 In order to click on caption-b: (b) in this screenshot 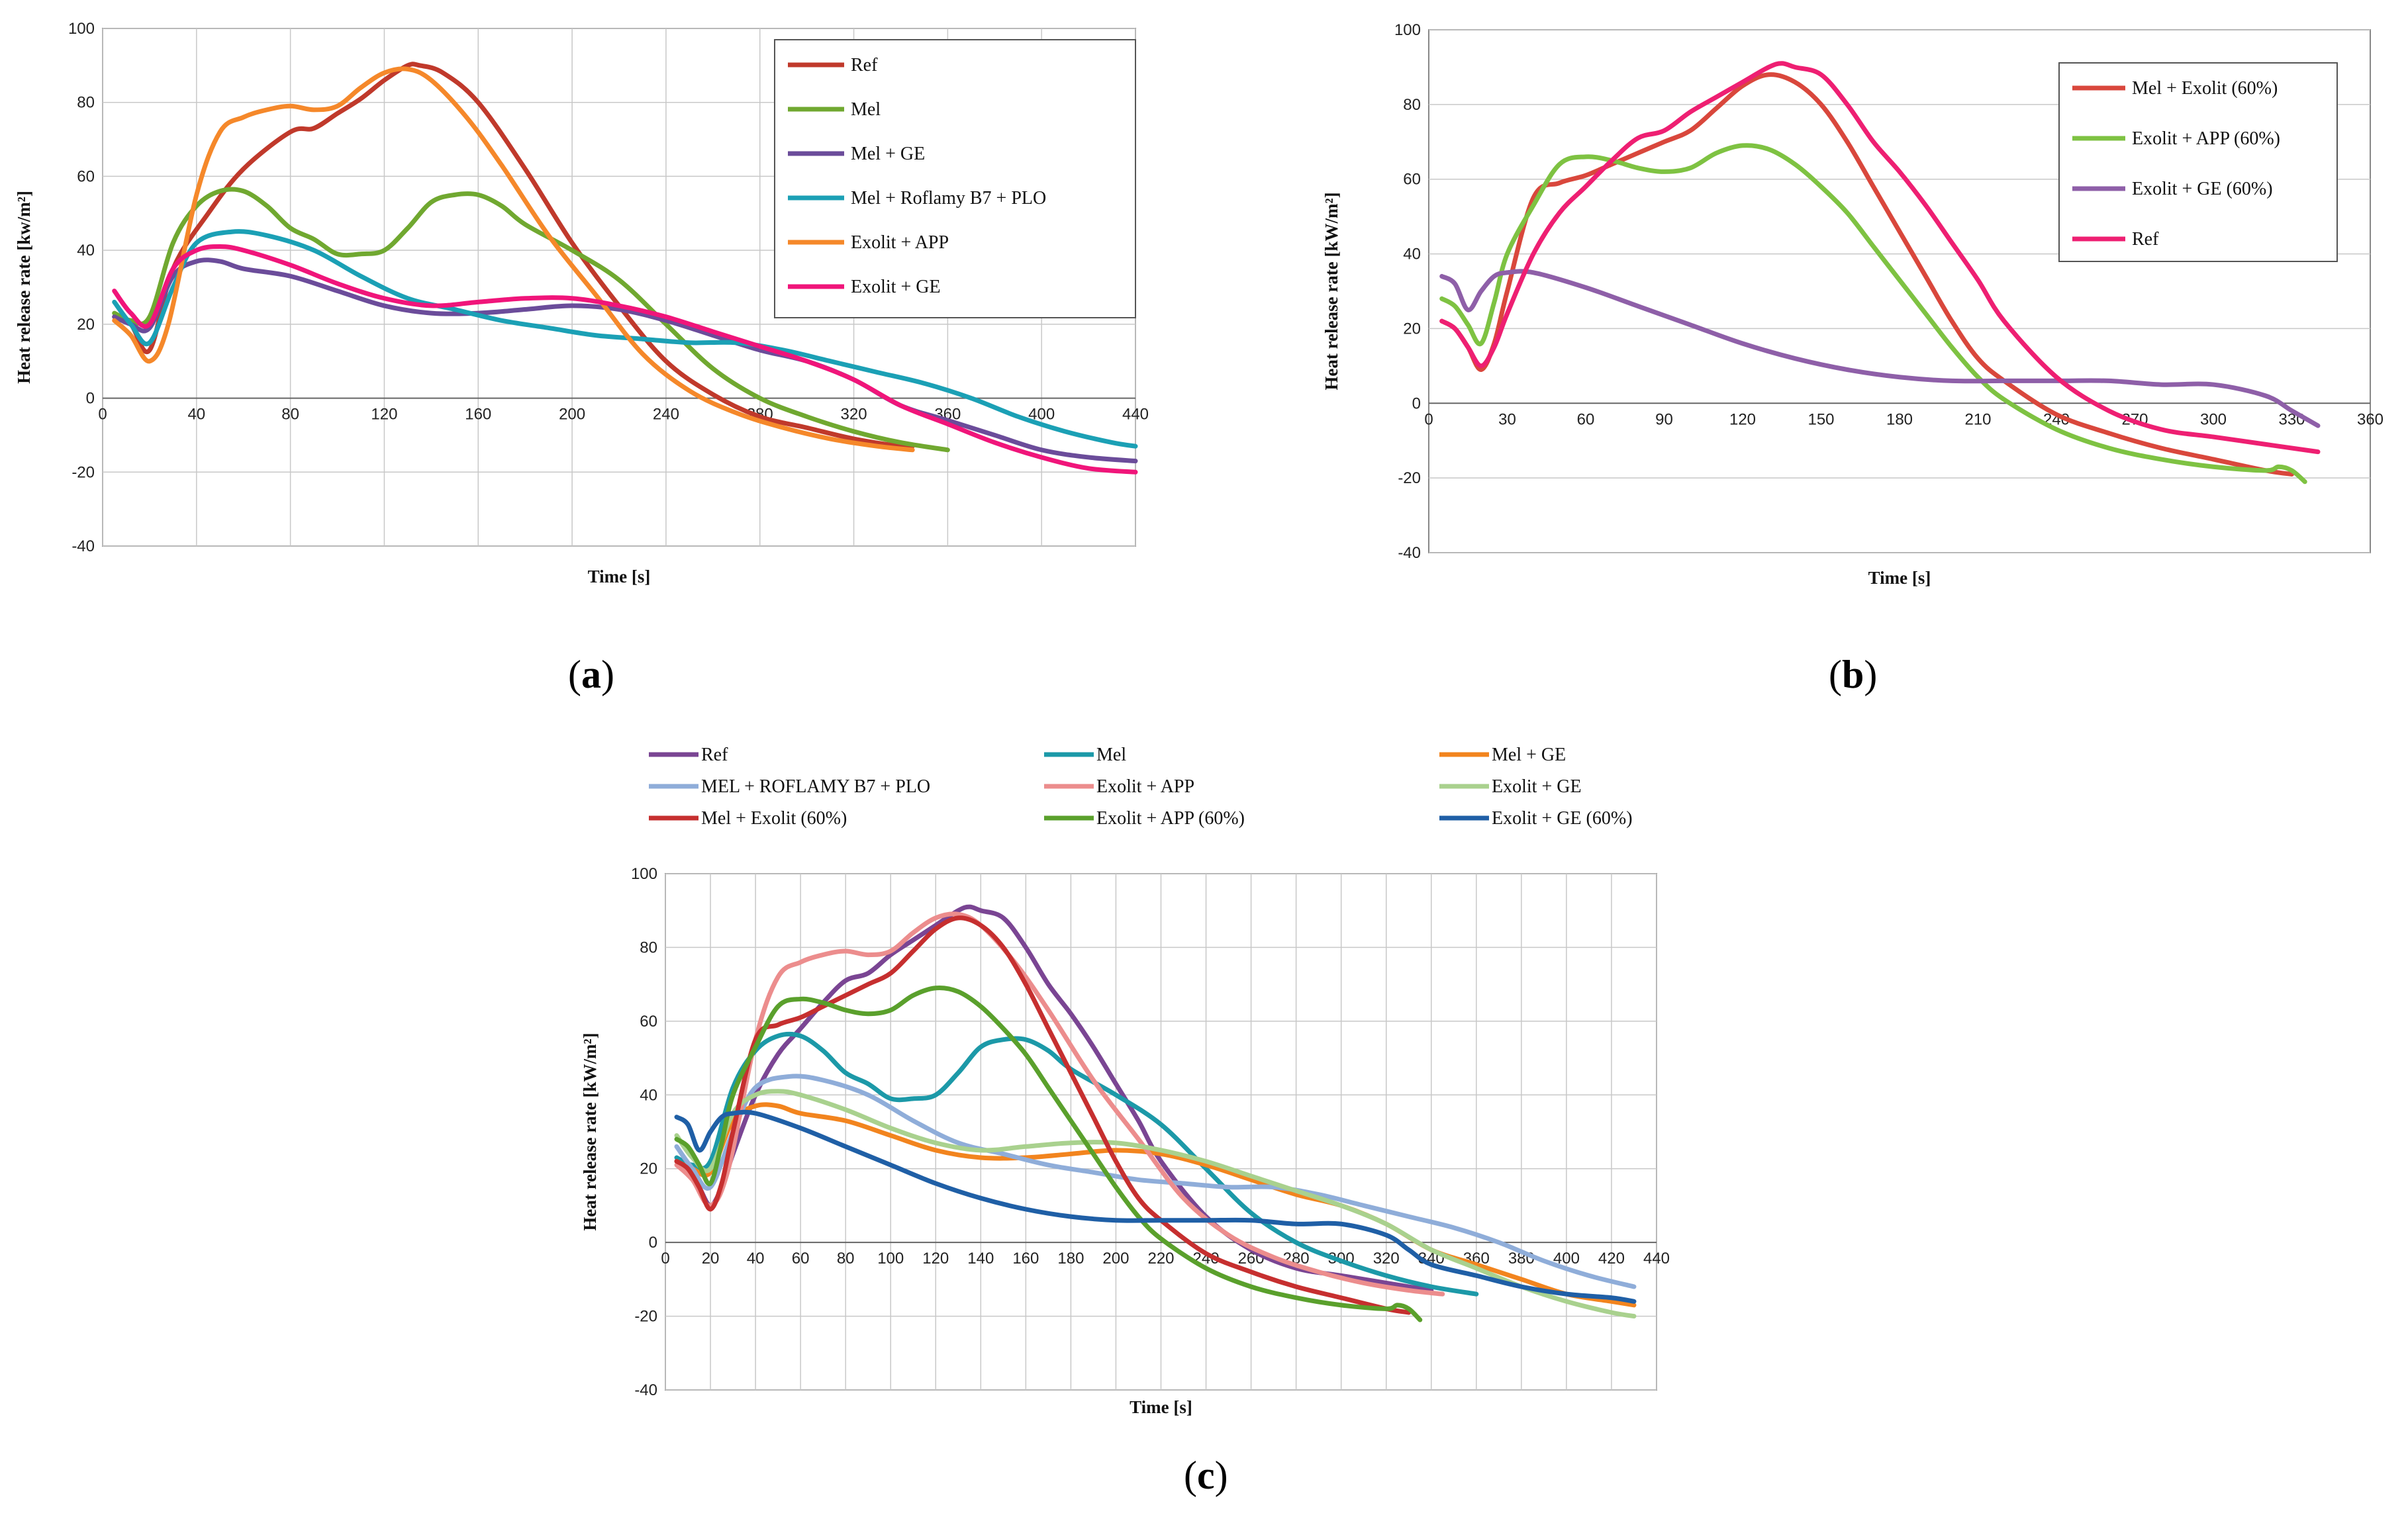, I will do `click(1853, 675)`.